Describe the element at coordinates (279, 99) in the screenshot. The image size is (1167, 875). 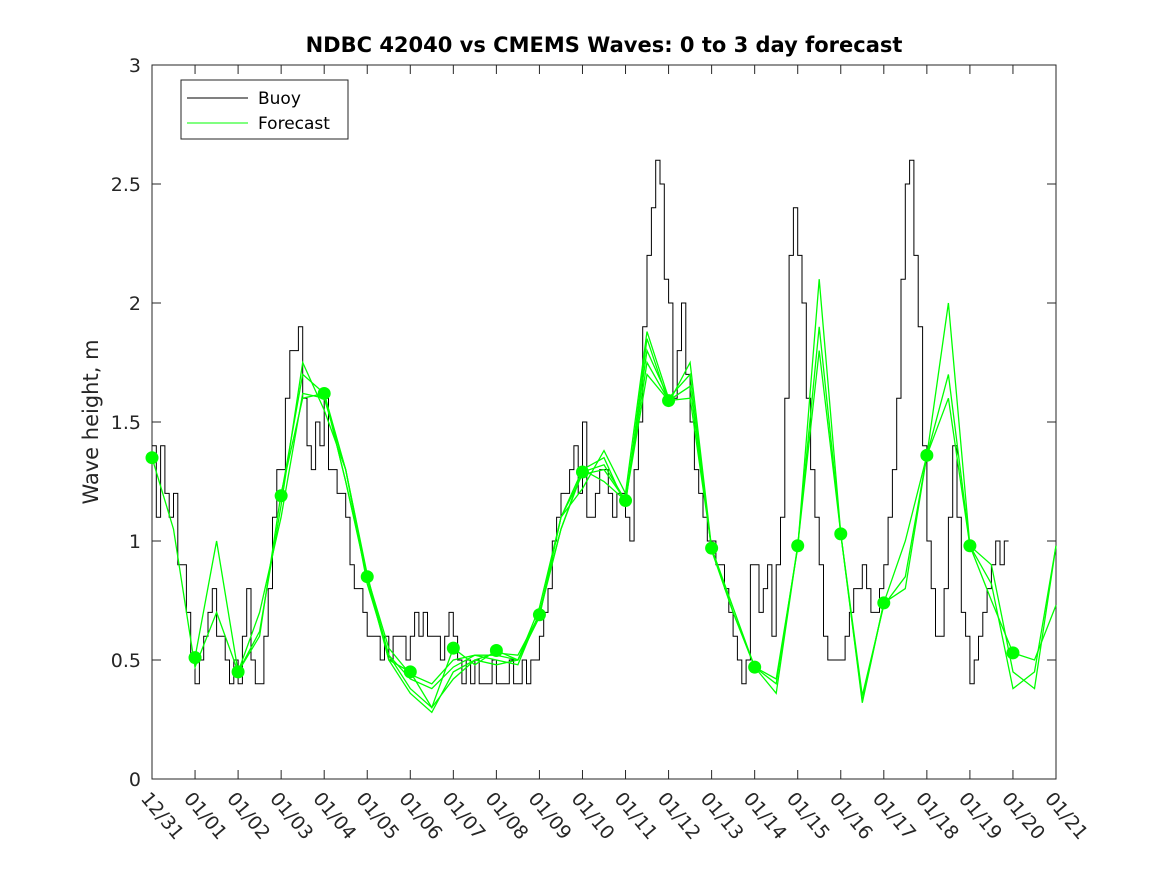
I see `legend-label-buoy: Buoy` at that location.